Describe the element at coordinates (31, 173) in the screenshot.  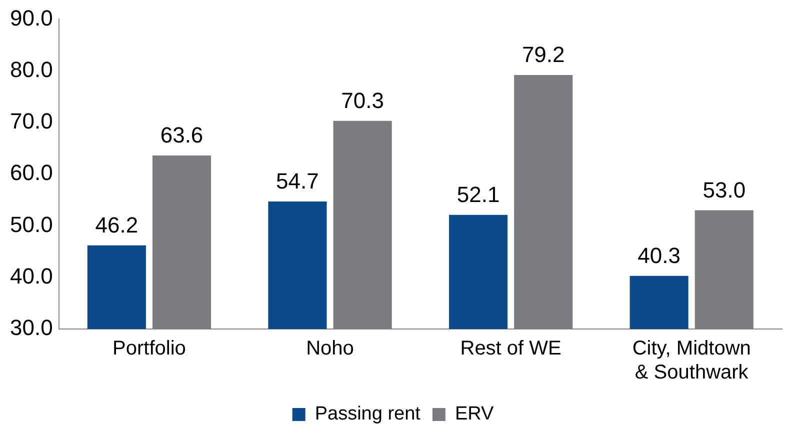
I see `y-tick-label: 60.0` at that location.